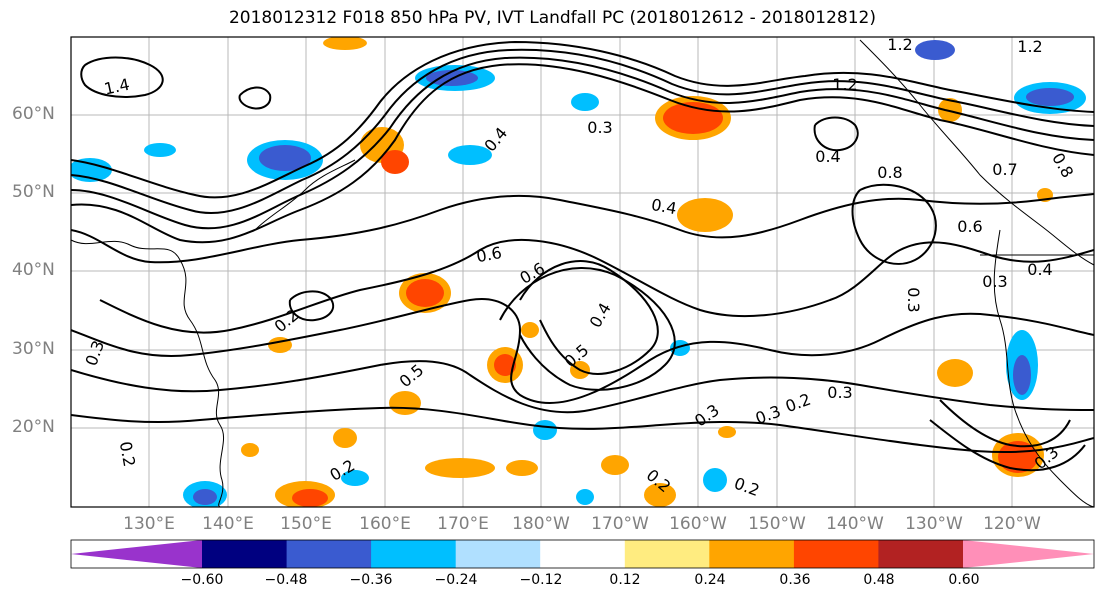 The image size is (1105, 601). What do you see at coordinates (149, 524) in the screenshot?
I see `lon-label: 130°E` at bounding box center [149, 524].